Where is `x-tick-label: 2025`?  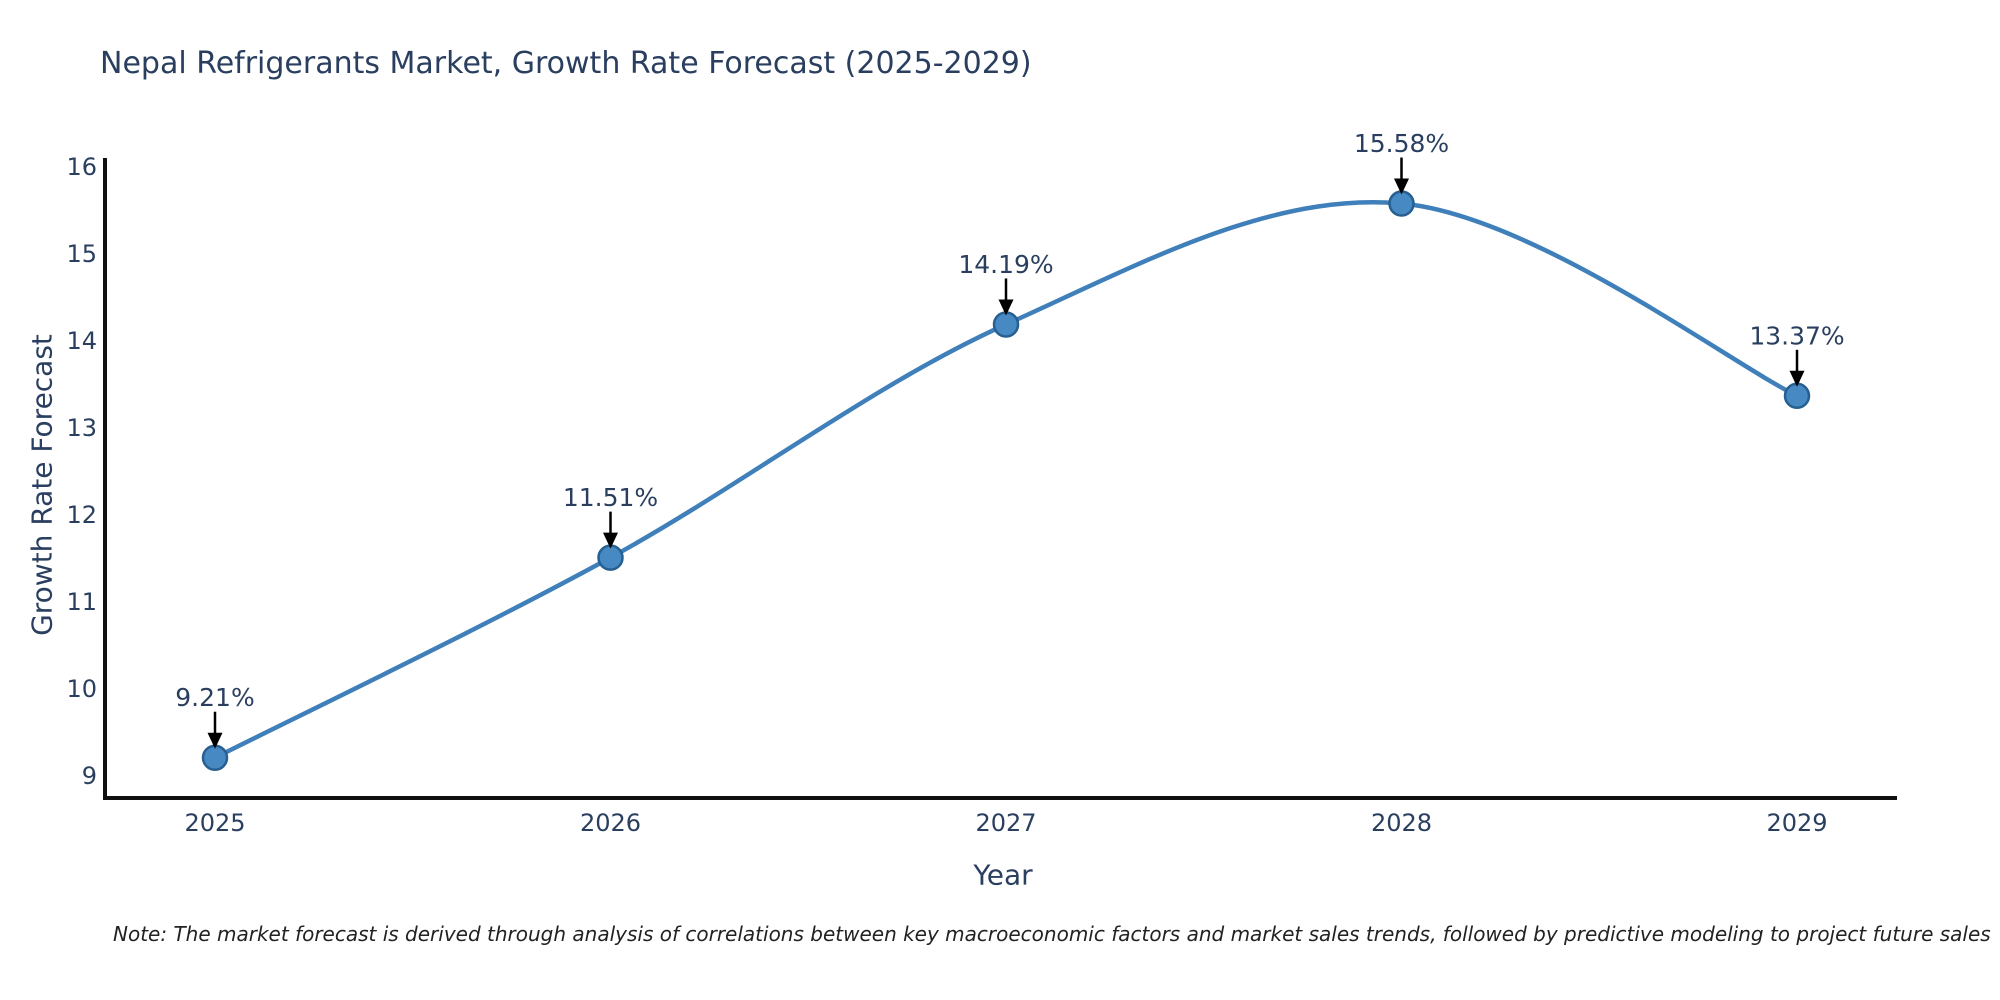
x-tick-label: 2025 is located at coordinates (214, 823).